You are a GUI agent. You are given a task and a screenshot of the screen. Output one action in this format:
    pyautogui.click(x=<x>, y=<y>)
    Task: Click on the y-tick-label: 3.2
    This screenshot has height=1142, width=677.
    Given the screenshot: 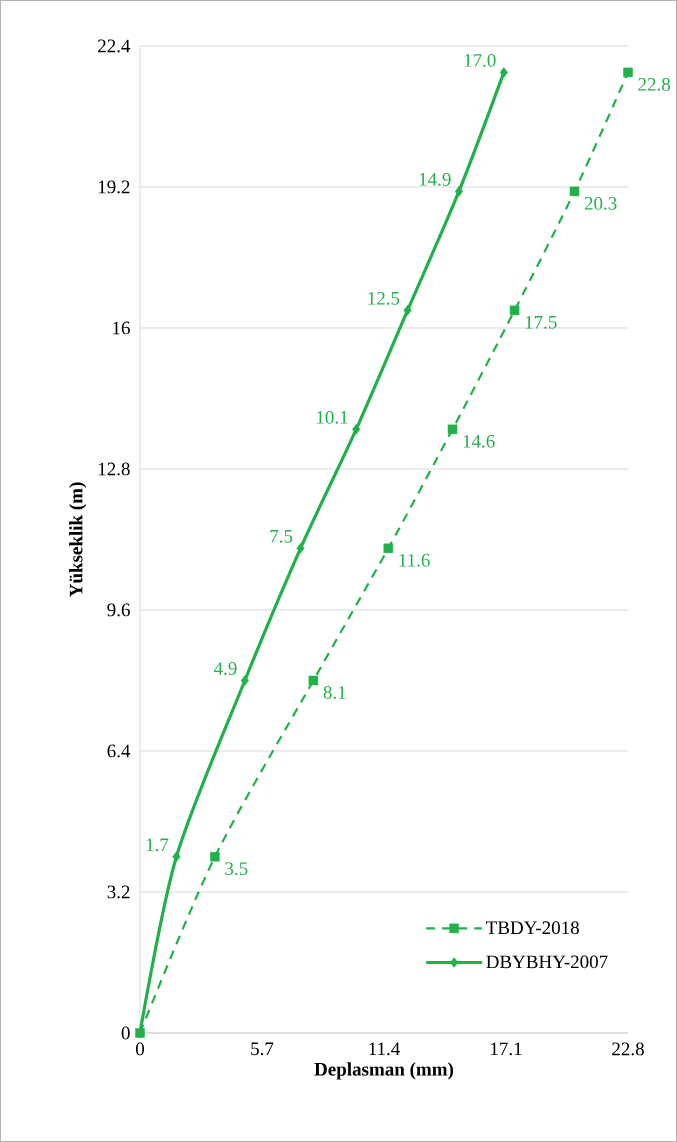 What is the action you would take?
    pyautogui.click(x=118, y=892)
    